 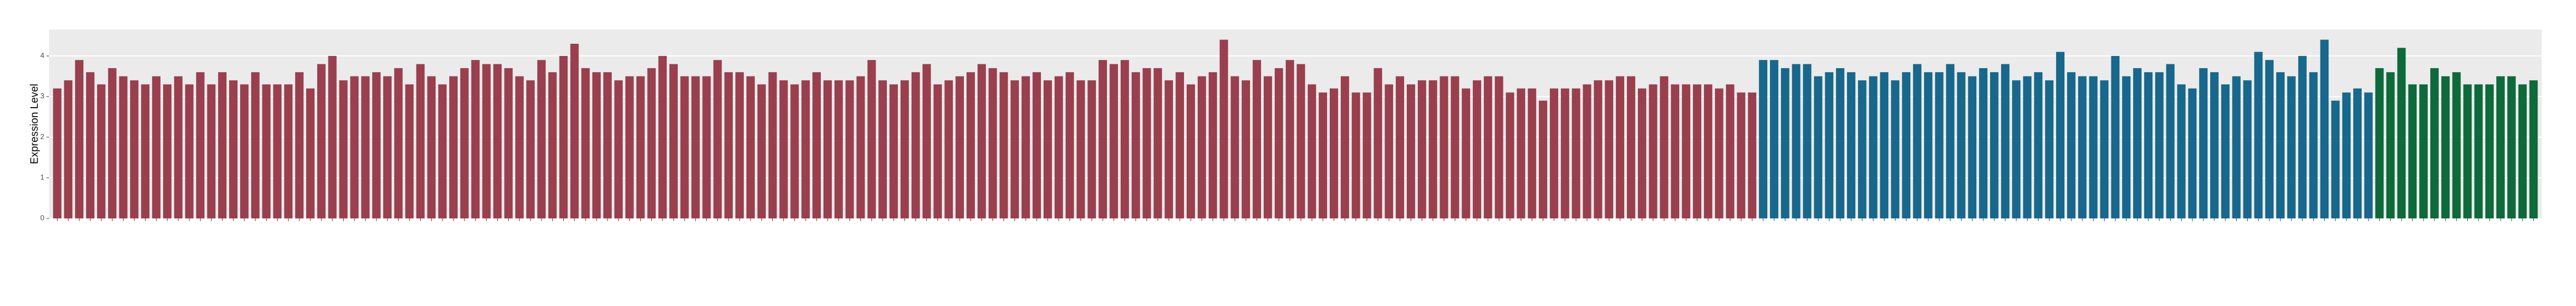 What do you see at coordinates (42, 55) in the screenshot?
I see `y-tick-label: 4` at bounding box center [42, 55].